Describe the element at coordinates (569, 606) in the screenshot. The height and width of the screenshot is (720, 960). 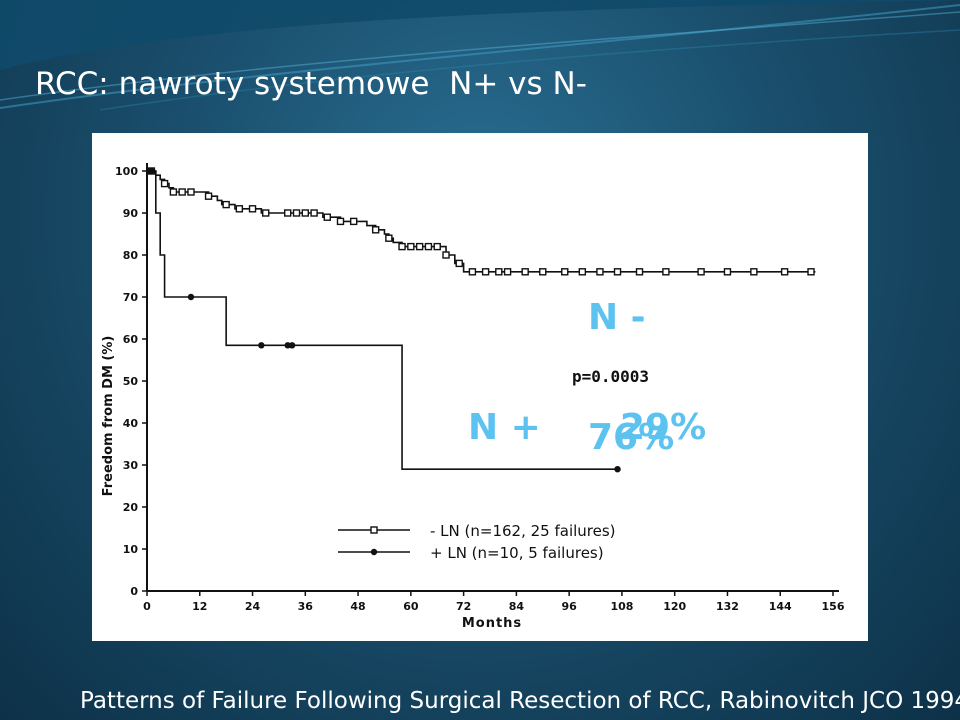
I see `x-tick-label: 96` at that location.